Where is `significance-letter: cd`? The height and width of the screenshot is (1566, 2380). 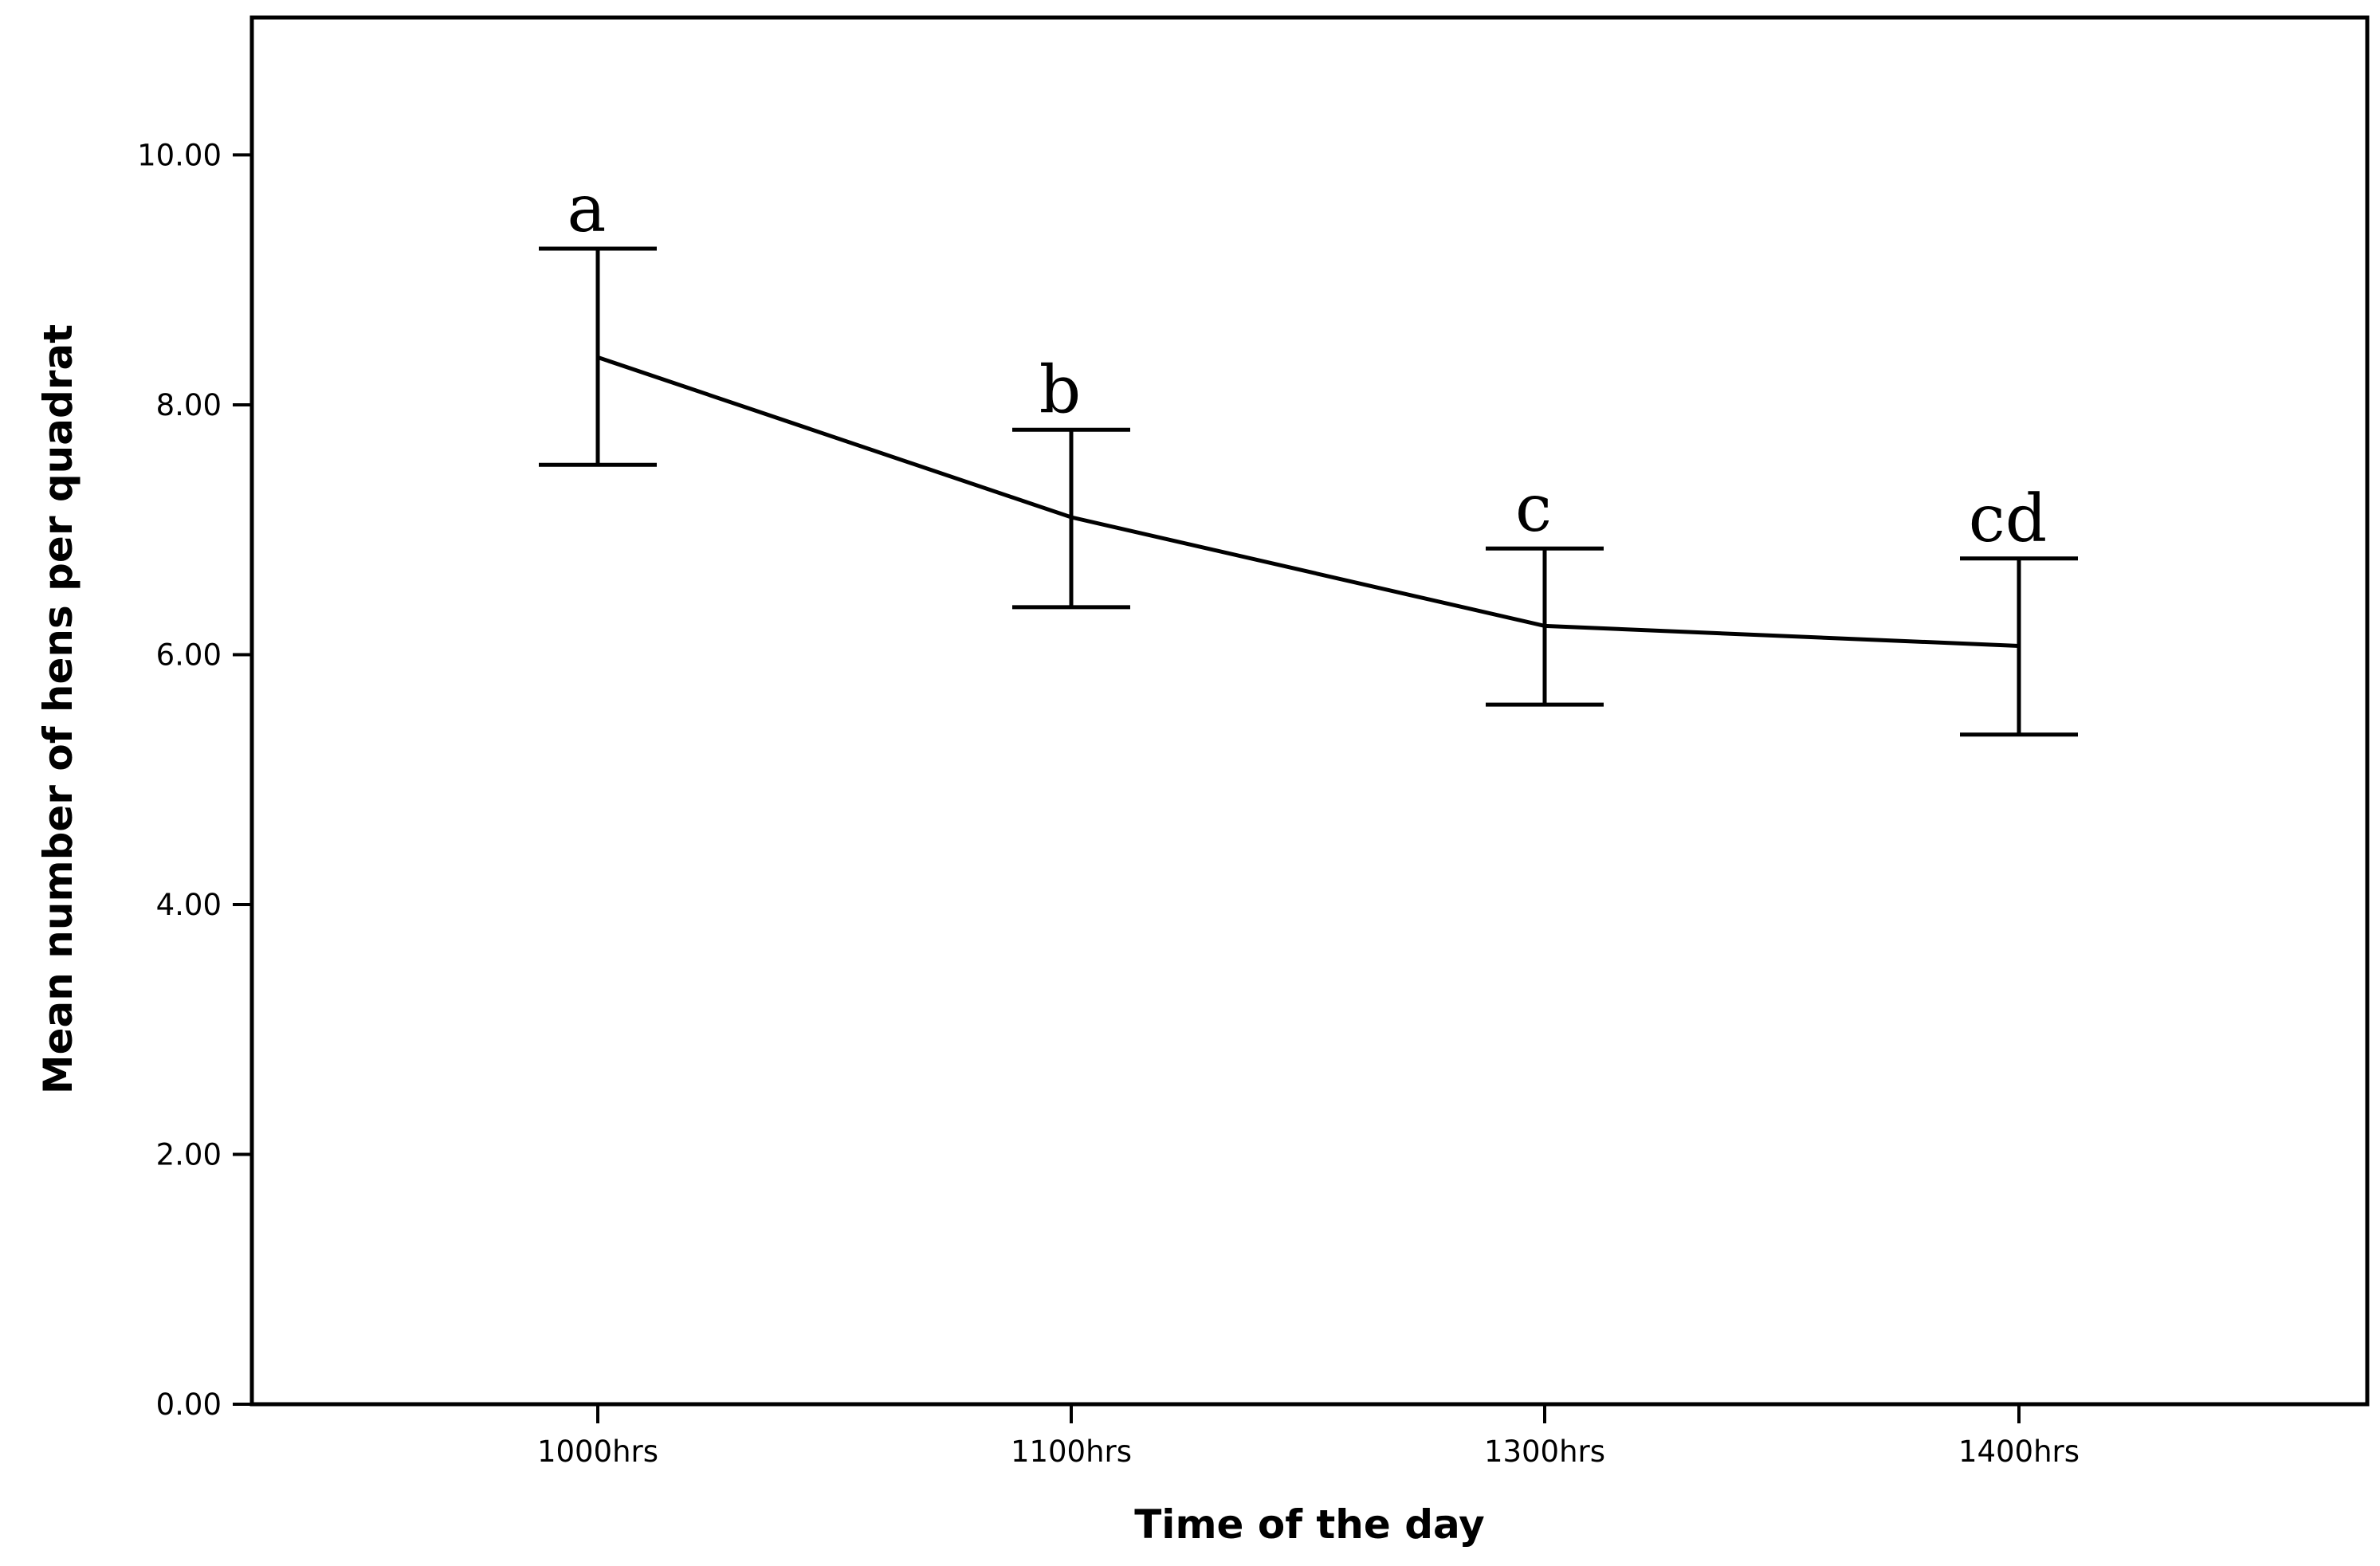
significance-letter: cd is located at coordinates (2008, 519).